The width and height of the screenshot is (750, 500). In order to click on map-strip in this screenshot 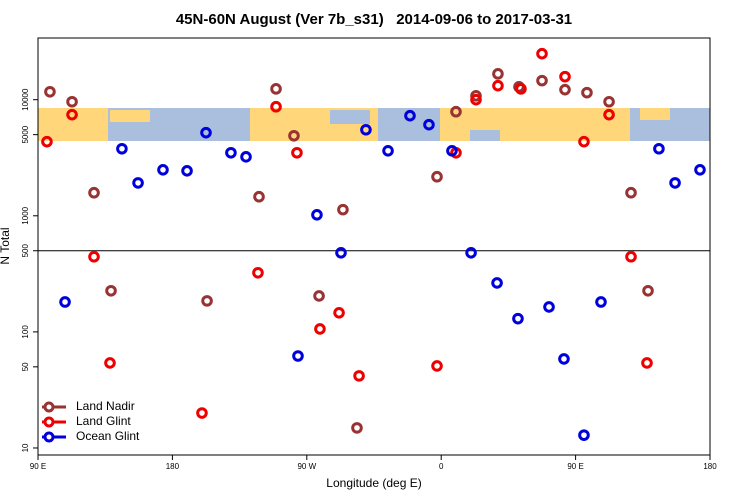, I will do `click(374, 124)`.